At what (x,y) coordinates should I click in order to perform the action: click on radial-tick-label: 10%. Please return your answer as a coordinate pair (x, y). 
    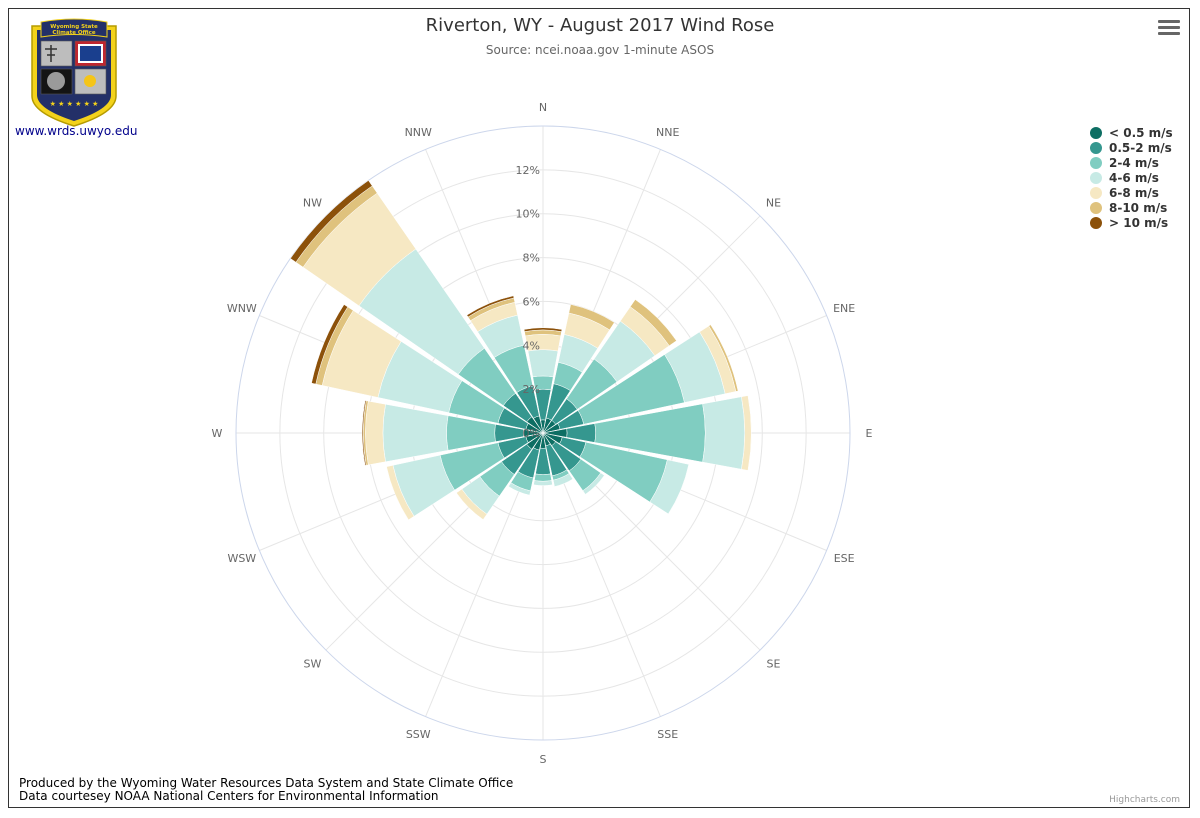
    Looking at the image, I should click on (528, 214).